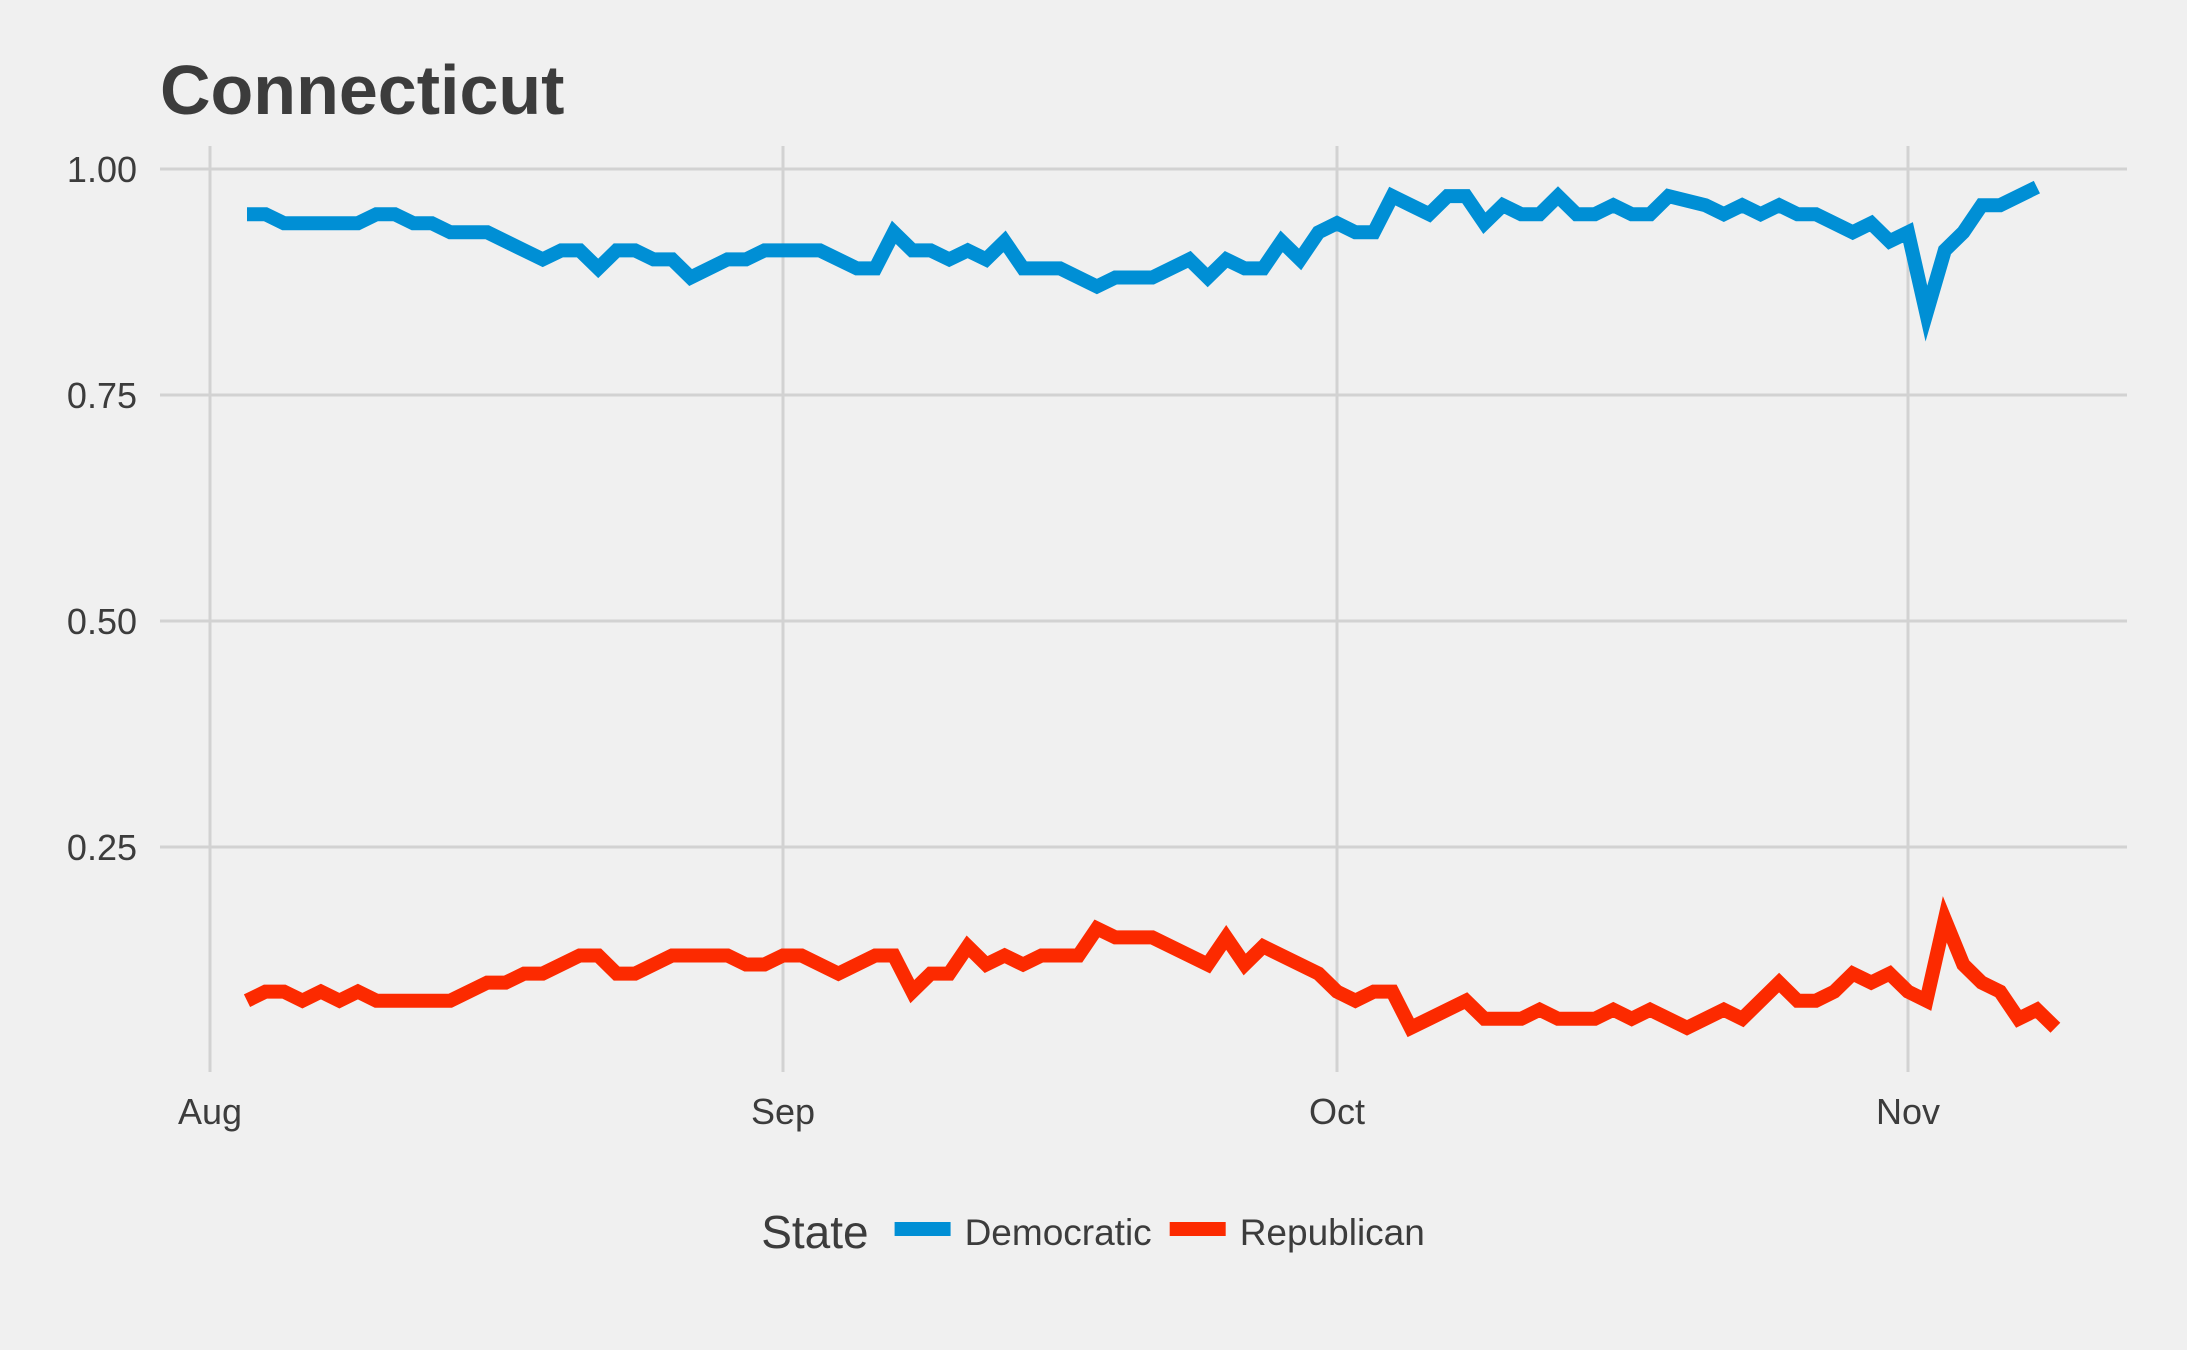 The image size is (2187, 1350). What do you see at coordinates (102, 508) in the screenshot?
I see `y-tick-labels: 0.25 0.50 0.75 1.00` at bounding box center [102, 508].